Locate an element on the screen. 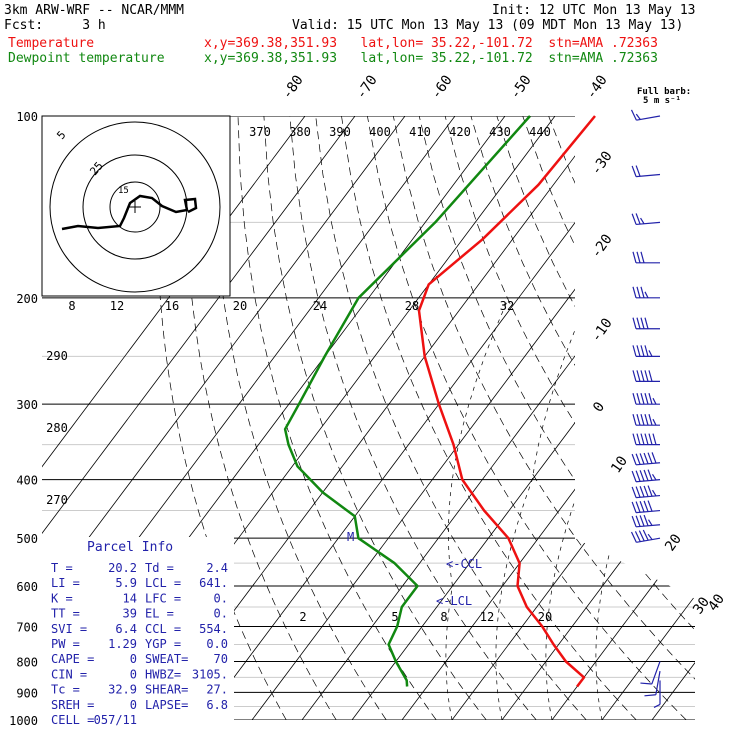  parcel-field-name: SREH = is located at coordinates (72, 705).